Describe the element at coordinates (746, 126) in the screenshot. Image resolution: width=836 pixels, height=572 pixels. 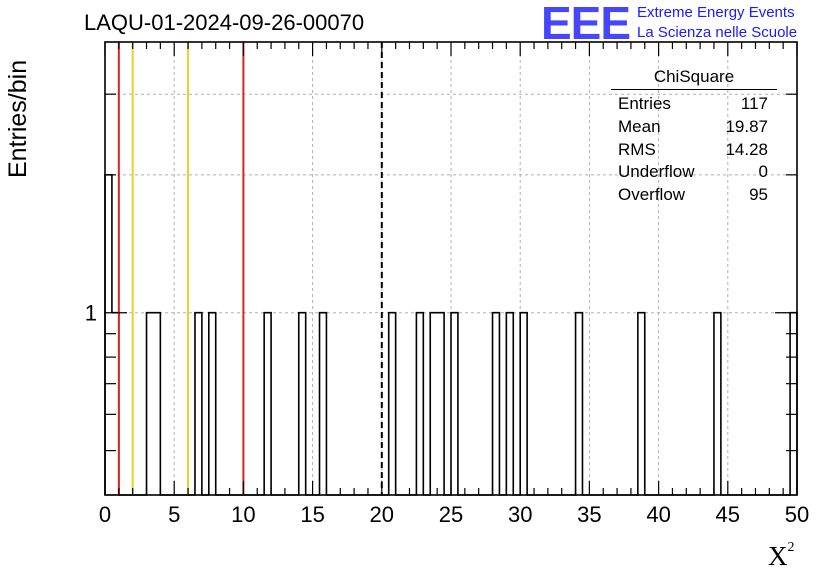
I see `stats-value: 19.87` at that location.